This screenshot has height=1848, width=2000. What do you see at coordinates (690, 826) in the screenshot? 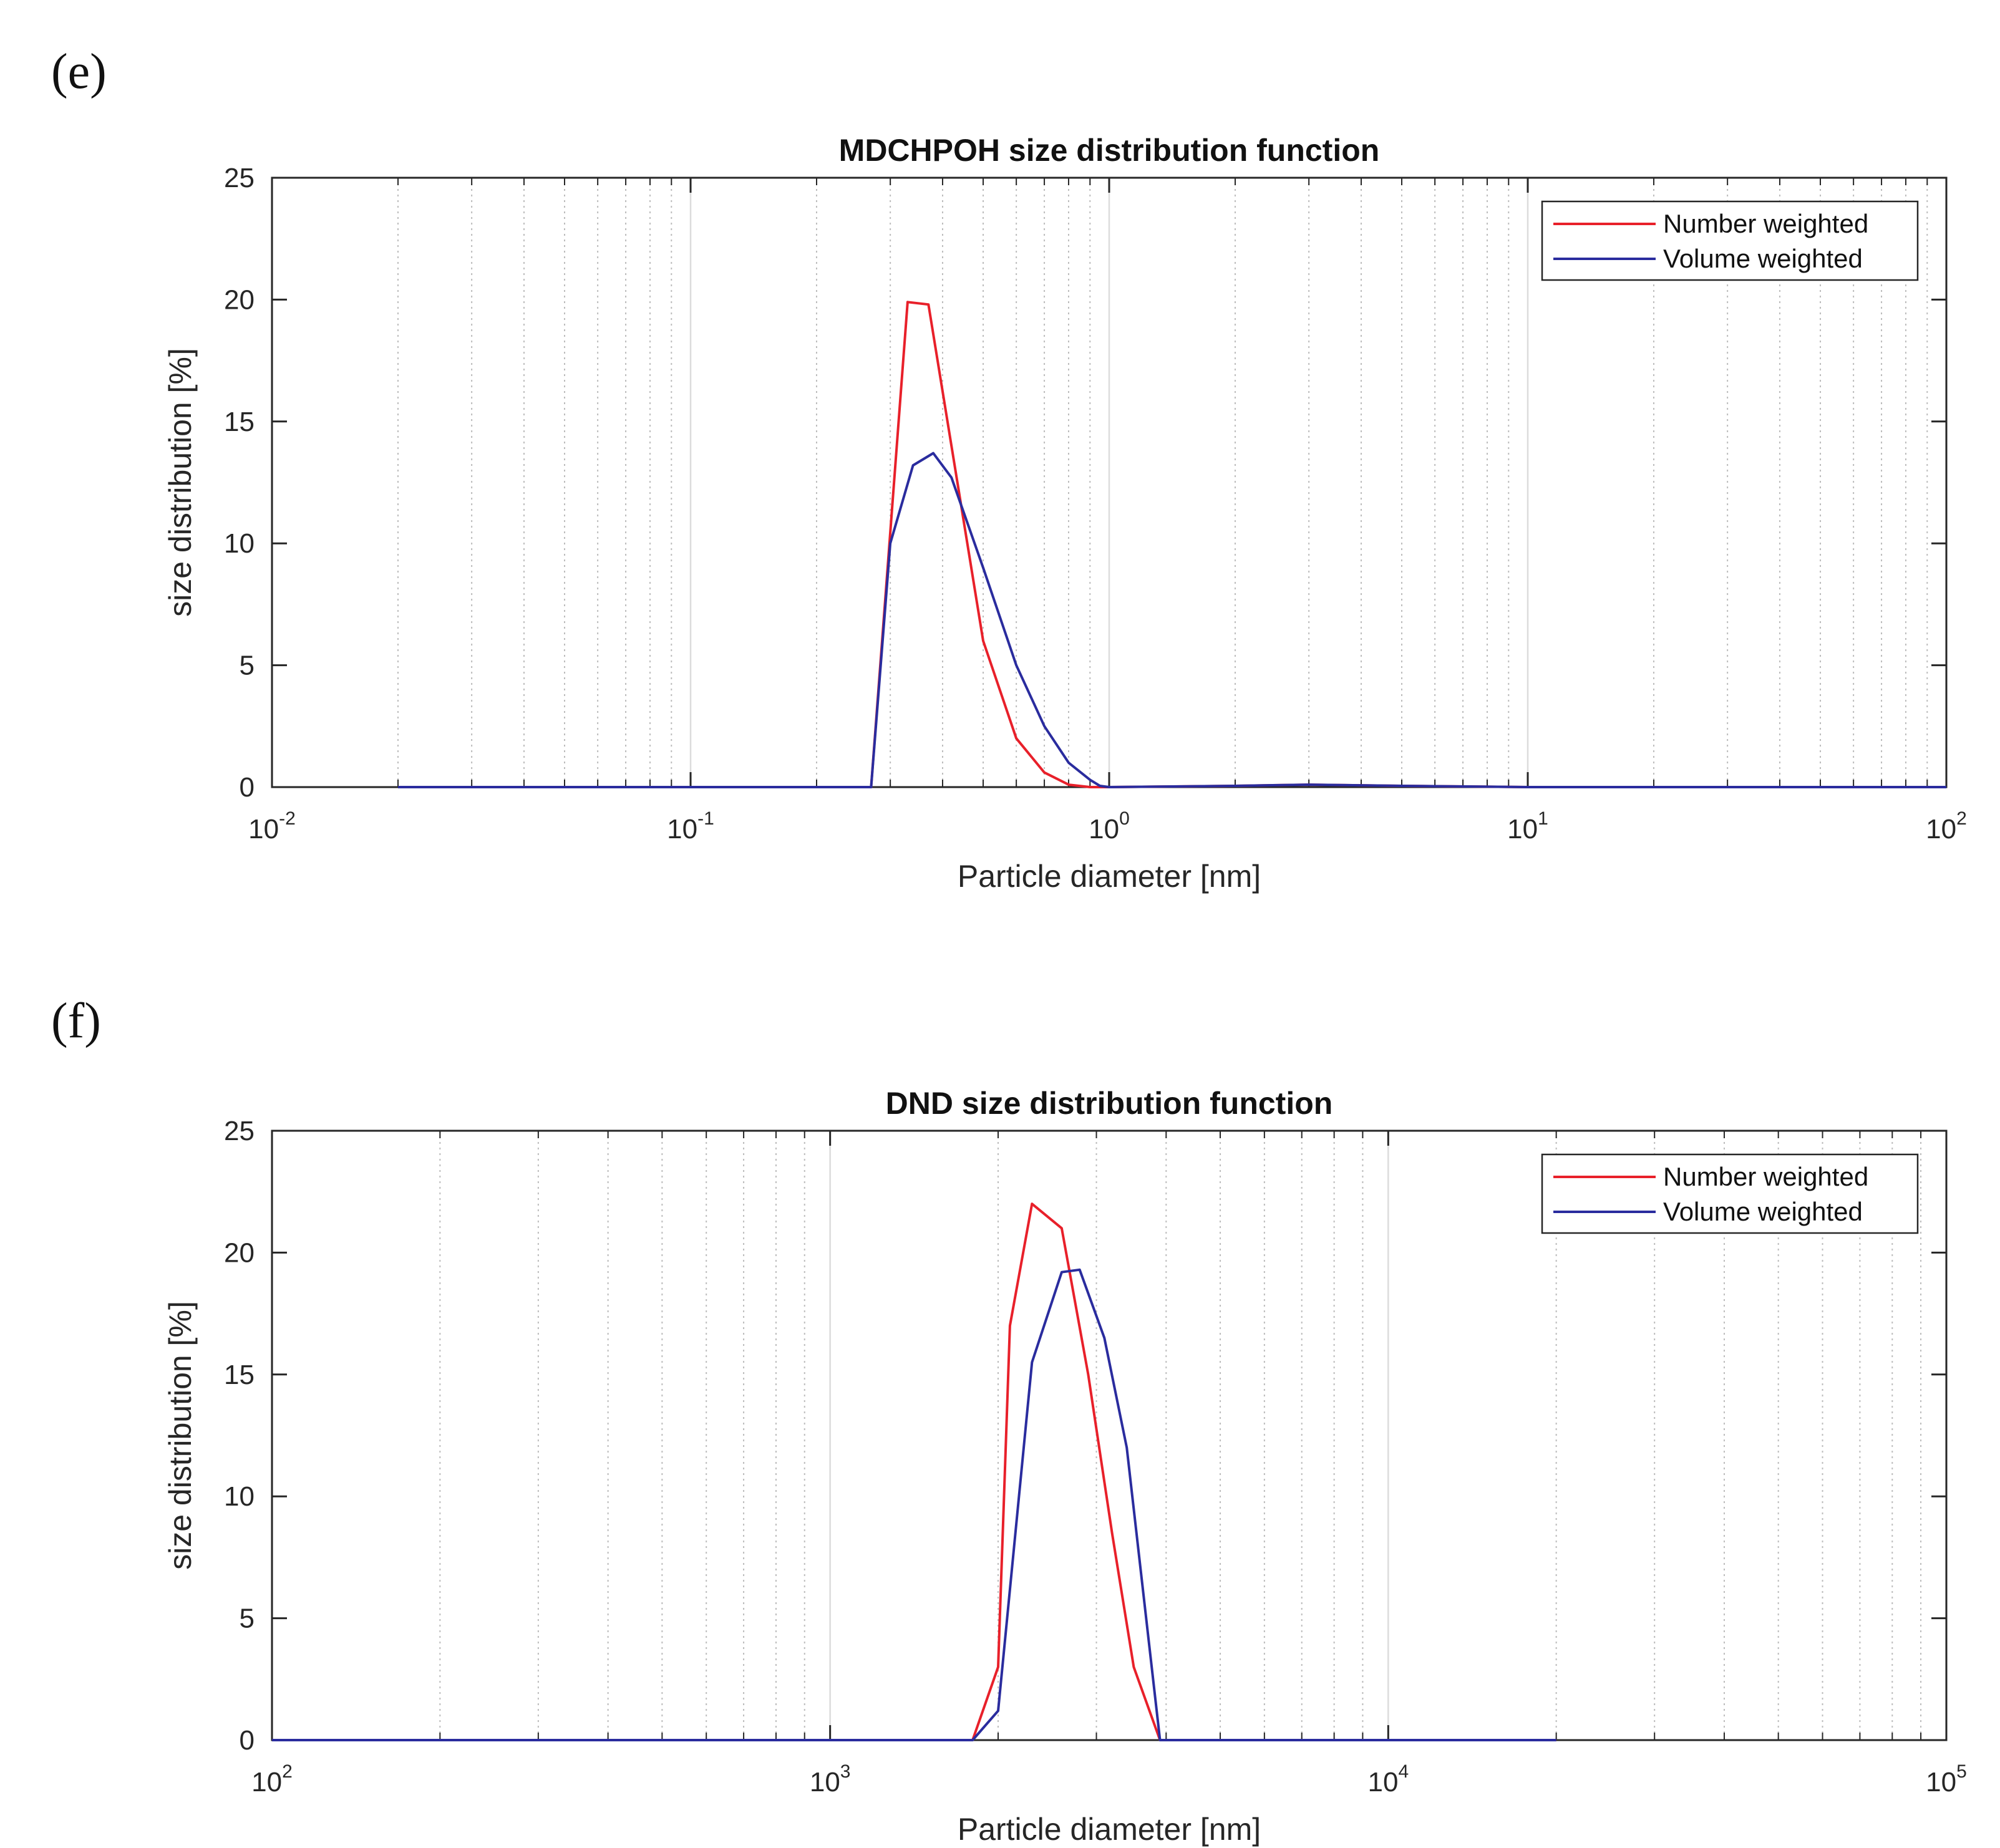
I see `x-tick-label: 10⁻¹` at bounding box center [690, 826].